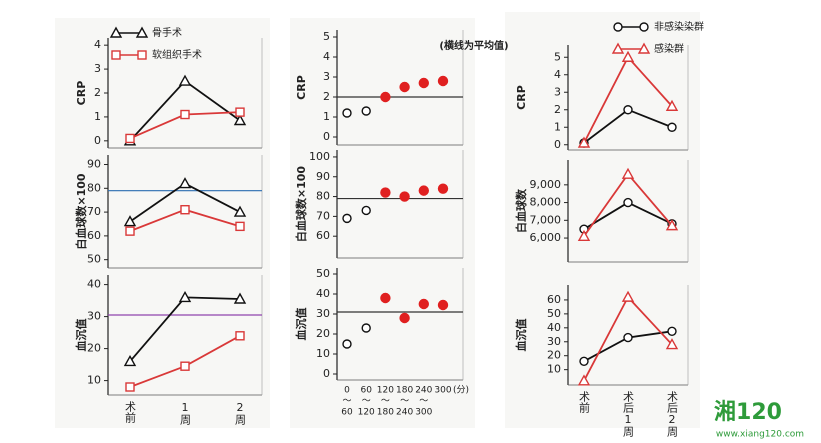 The image size is (821, 443). What do you see at coordinates (557, 91) in the screenshot?
I see `y-tick-label: 3` at bounding box center [557, 91].